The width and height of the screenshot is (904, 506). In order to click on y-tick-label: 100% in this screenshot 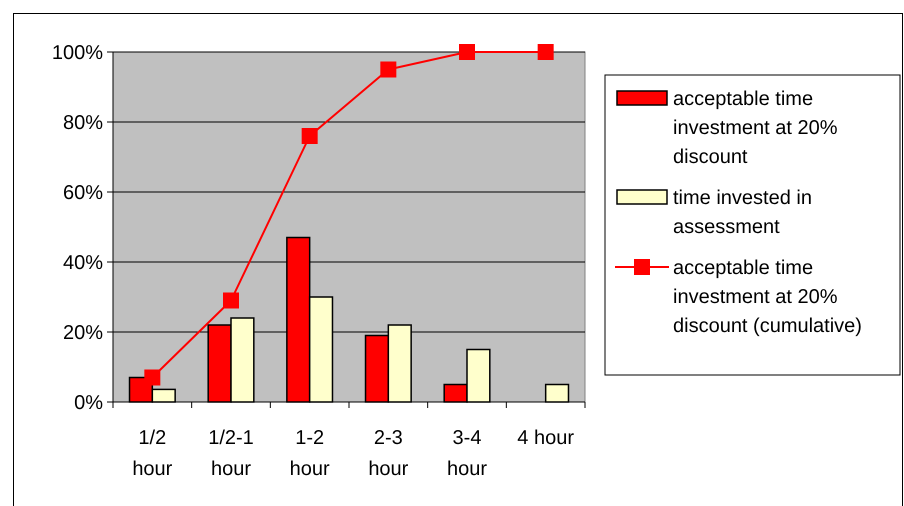, I will do `click(78, 53)`.